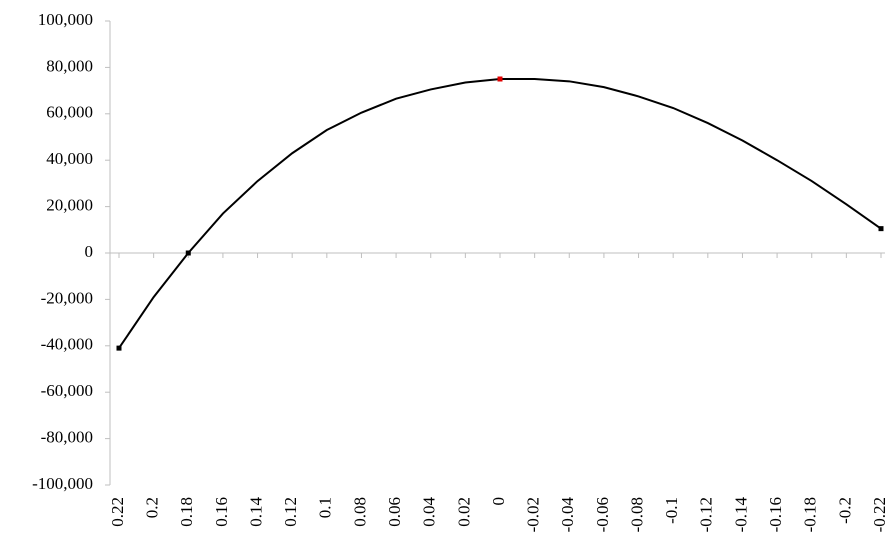  I want to click on x-tick-label: -0.2, so click(844, 510).